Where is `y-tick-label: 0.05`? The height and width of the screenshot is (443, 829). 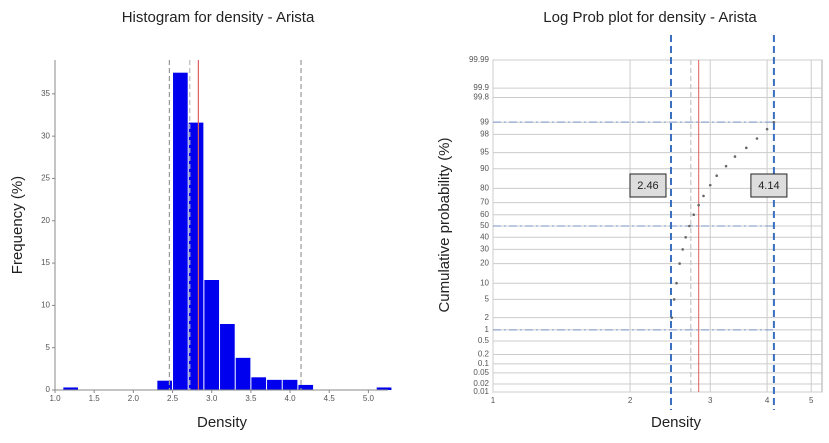 y-tick-label: 0.05 is located at coordinates (481, 372).